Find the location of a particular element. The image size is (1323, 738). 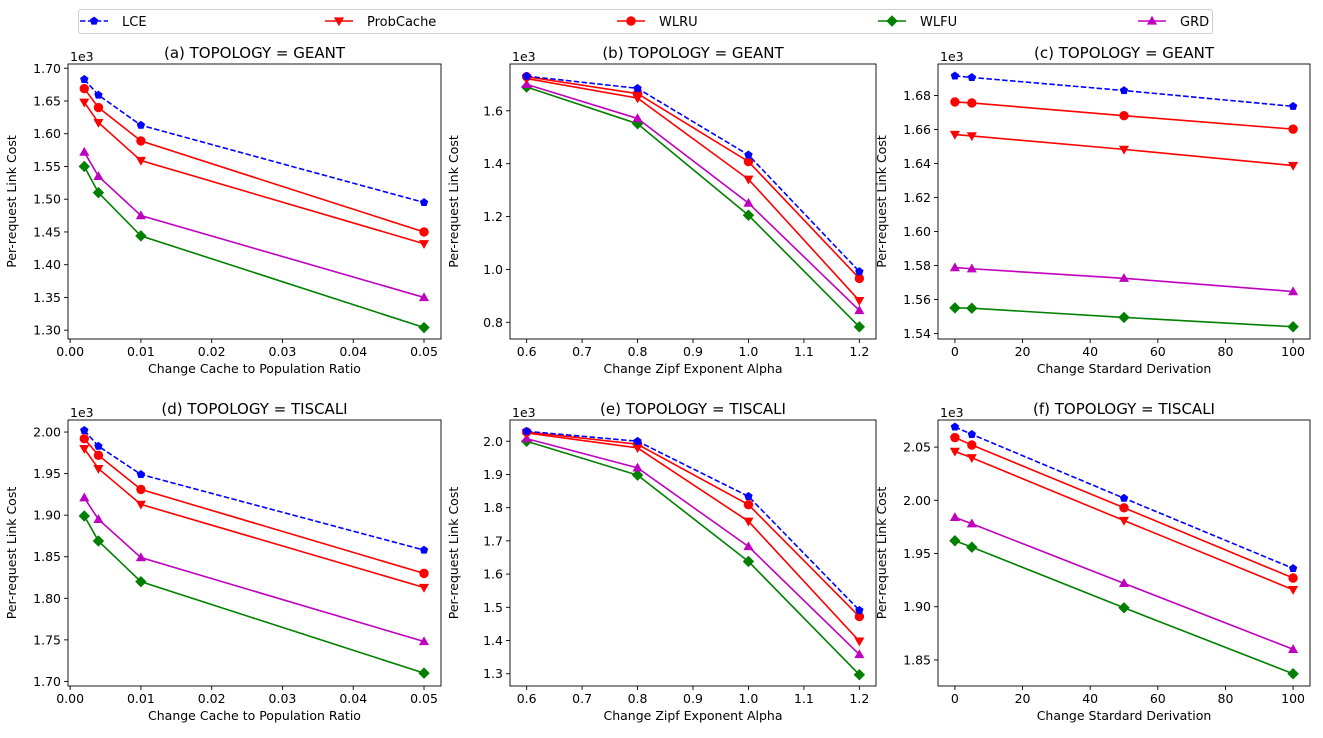

y-tick-label: 1.80 is located at coordinates (47, 598).